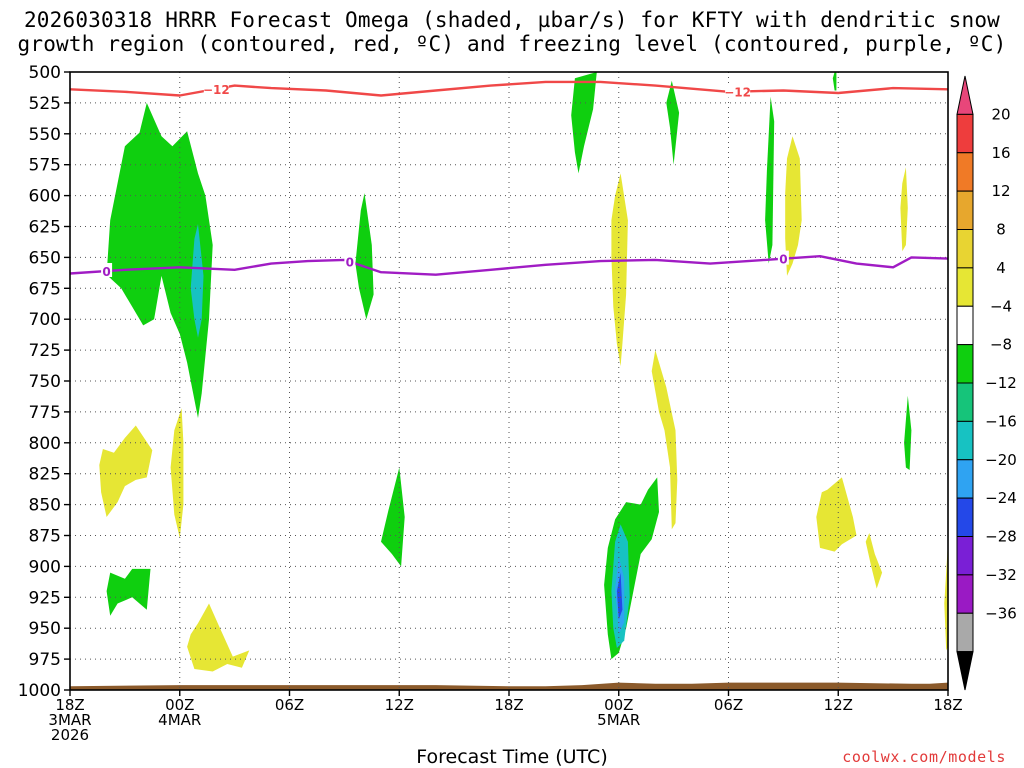  I want to click on y-tick-label-750: 750, so click(45, 382).